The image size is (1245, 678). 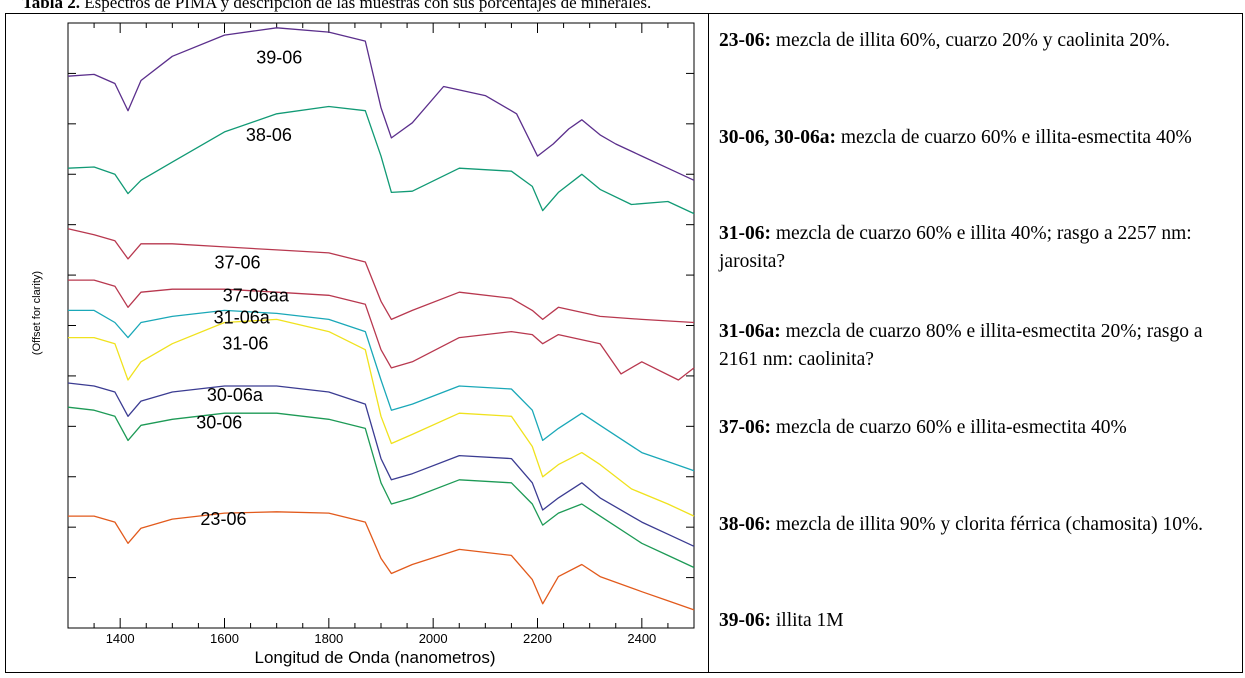 I want to click on sample-code: 30-06, 30-06a:, so click(x=777, y=137).